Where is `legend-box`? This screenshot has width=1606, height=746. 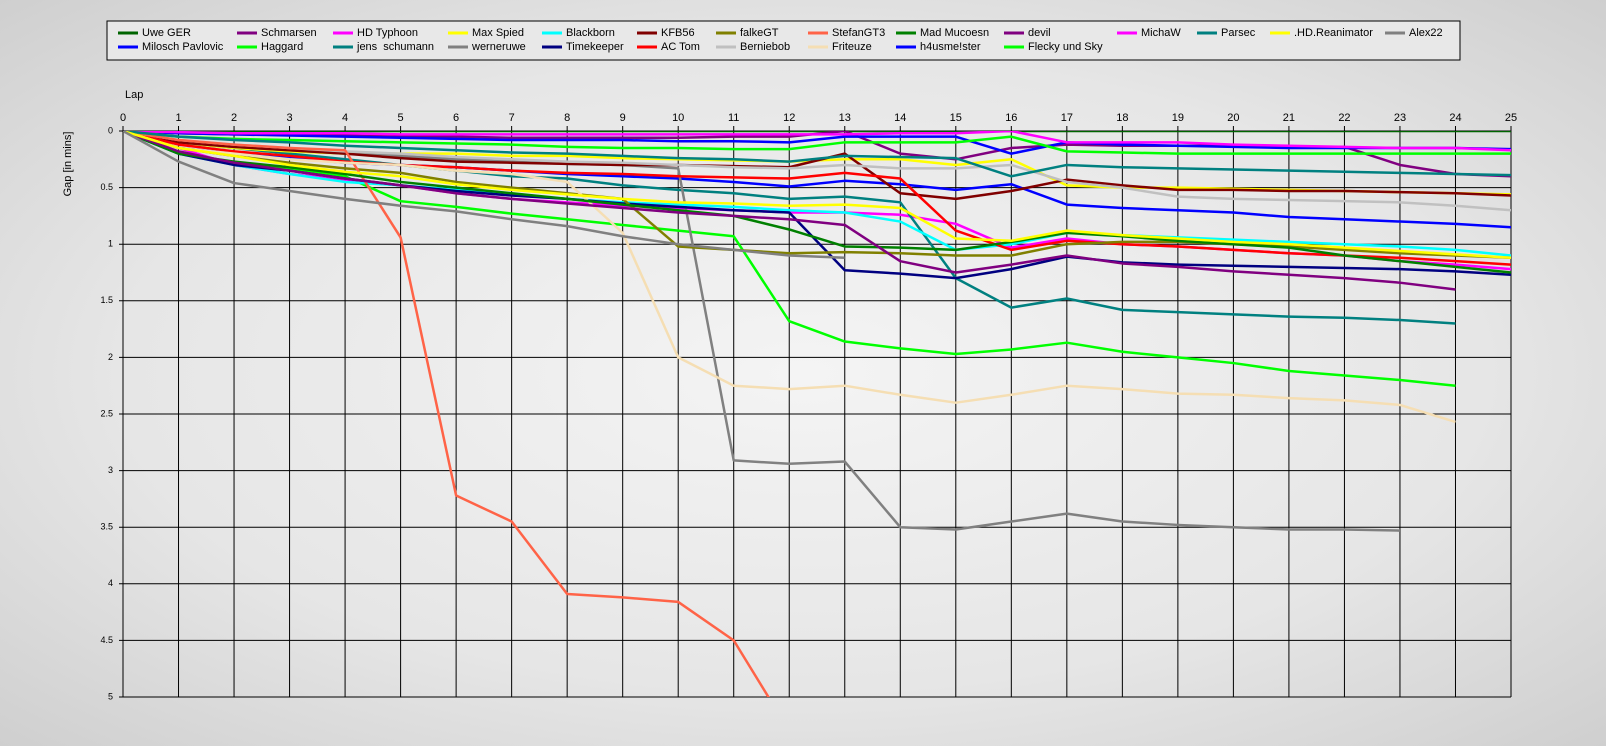 legend-box is located at coordinates (783, 40).